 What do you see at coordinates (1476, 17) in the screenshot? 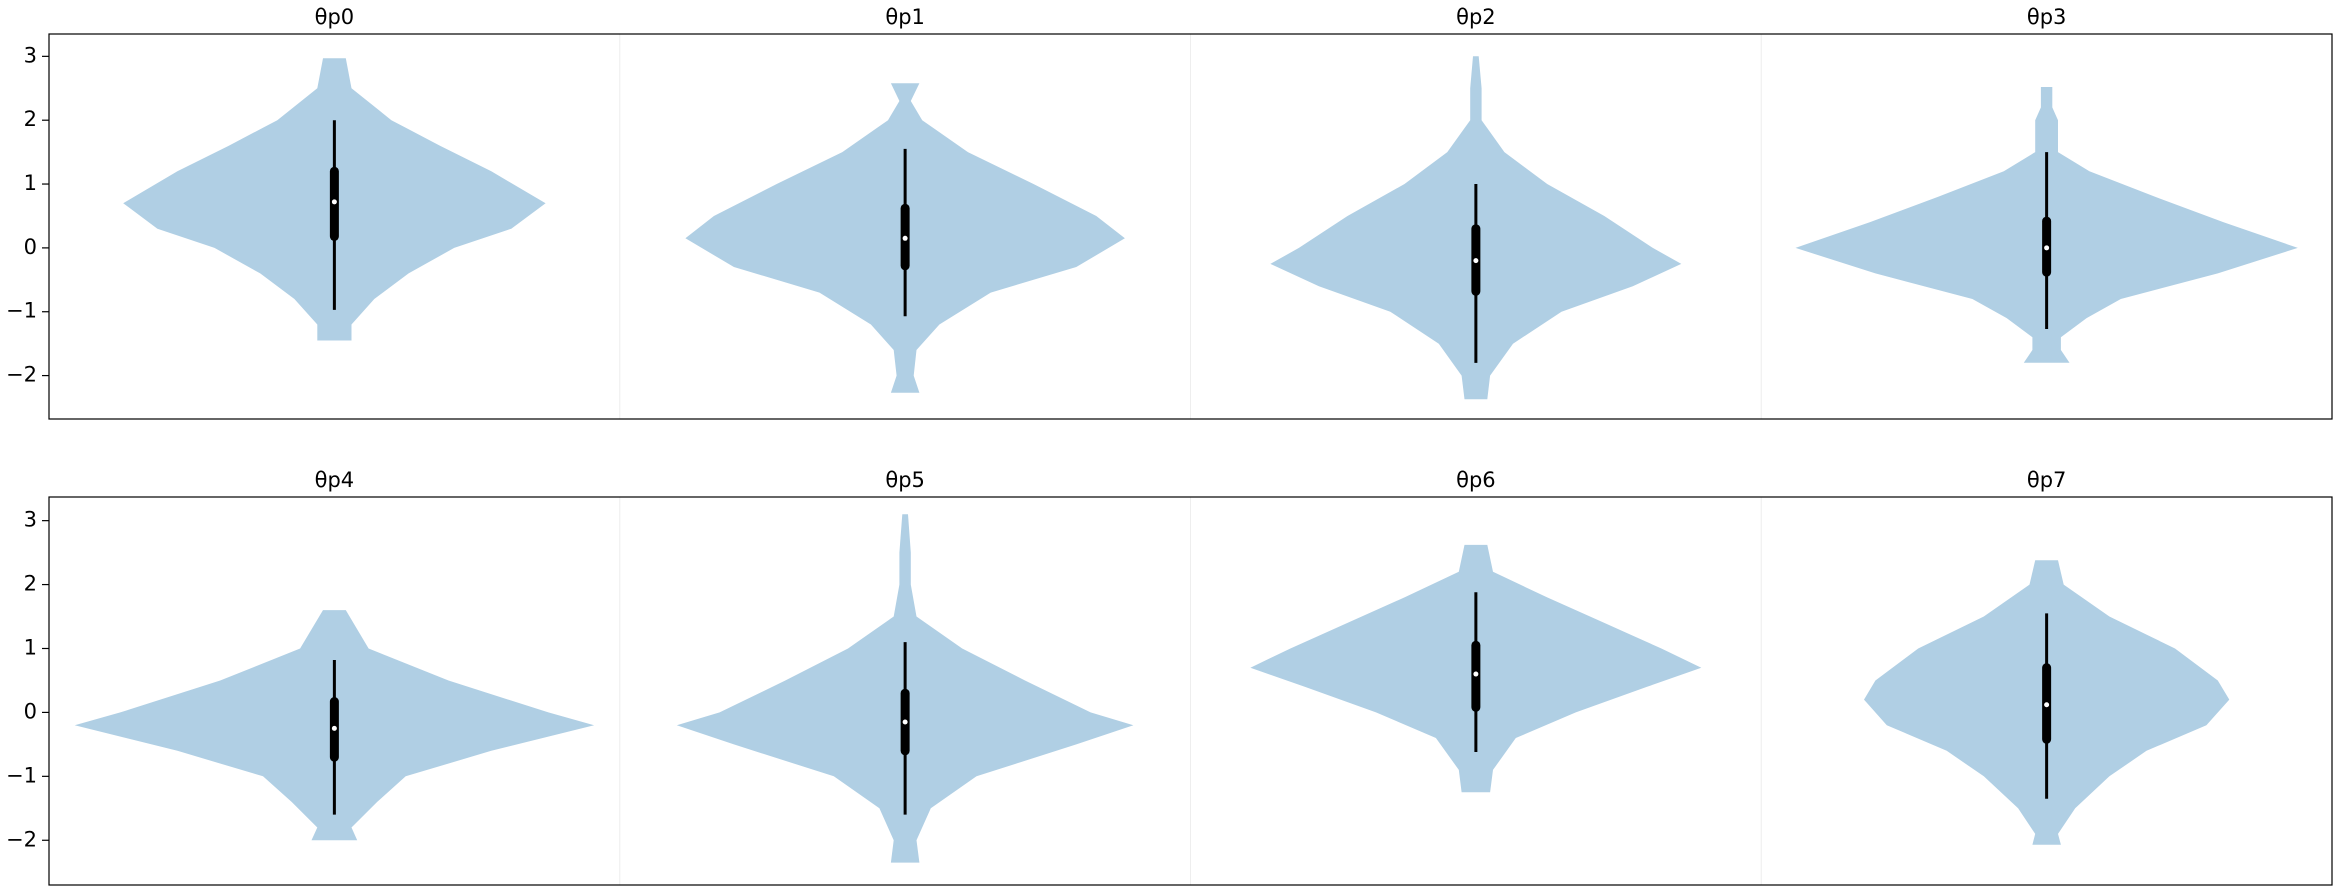
I see `violin-title: θp2` at bounding box center [1476, 17].